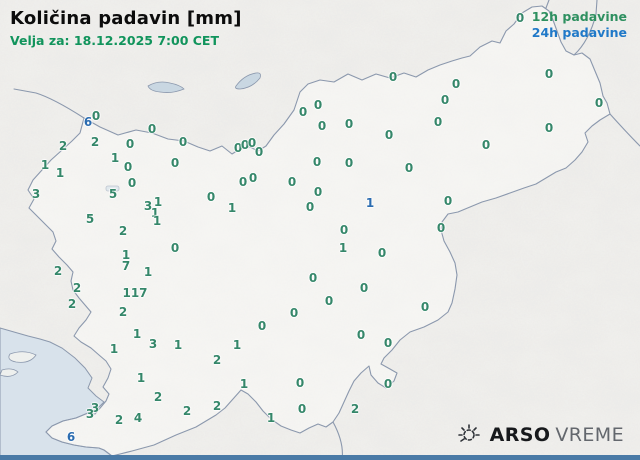 Image resolution: width=640 pixels, height=460 pixels. Describe the element at coordinates (138, 418) in the screenshot. I see `station-value: 4` at that location.